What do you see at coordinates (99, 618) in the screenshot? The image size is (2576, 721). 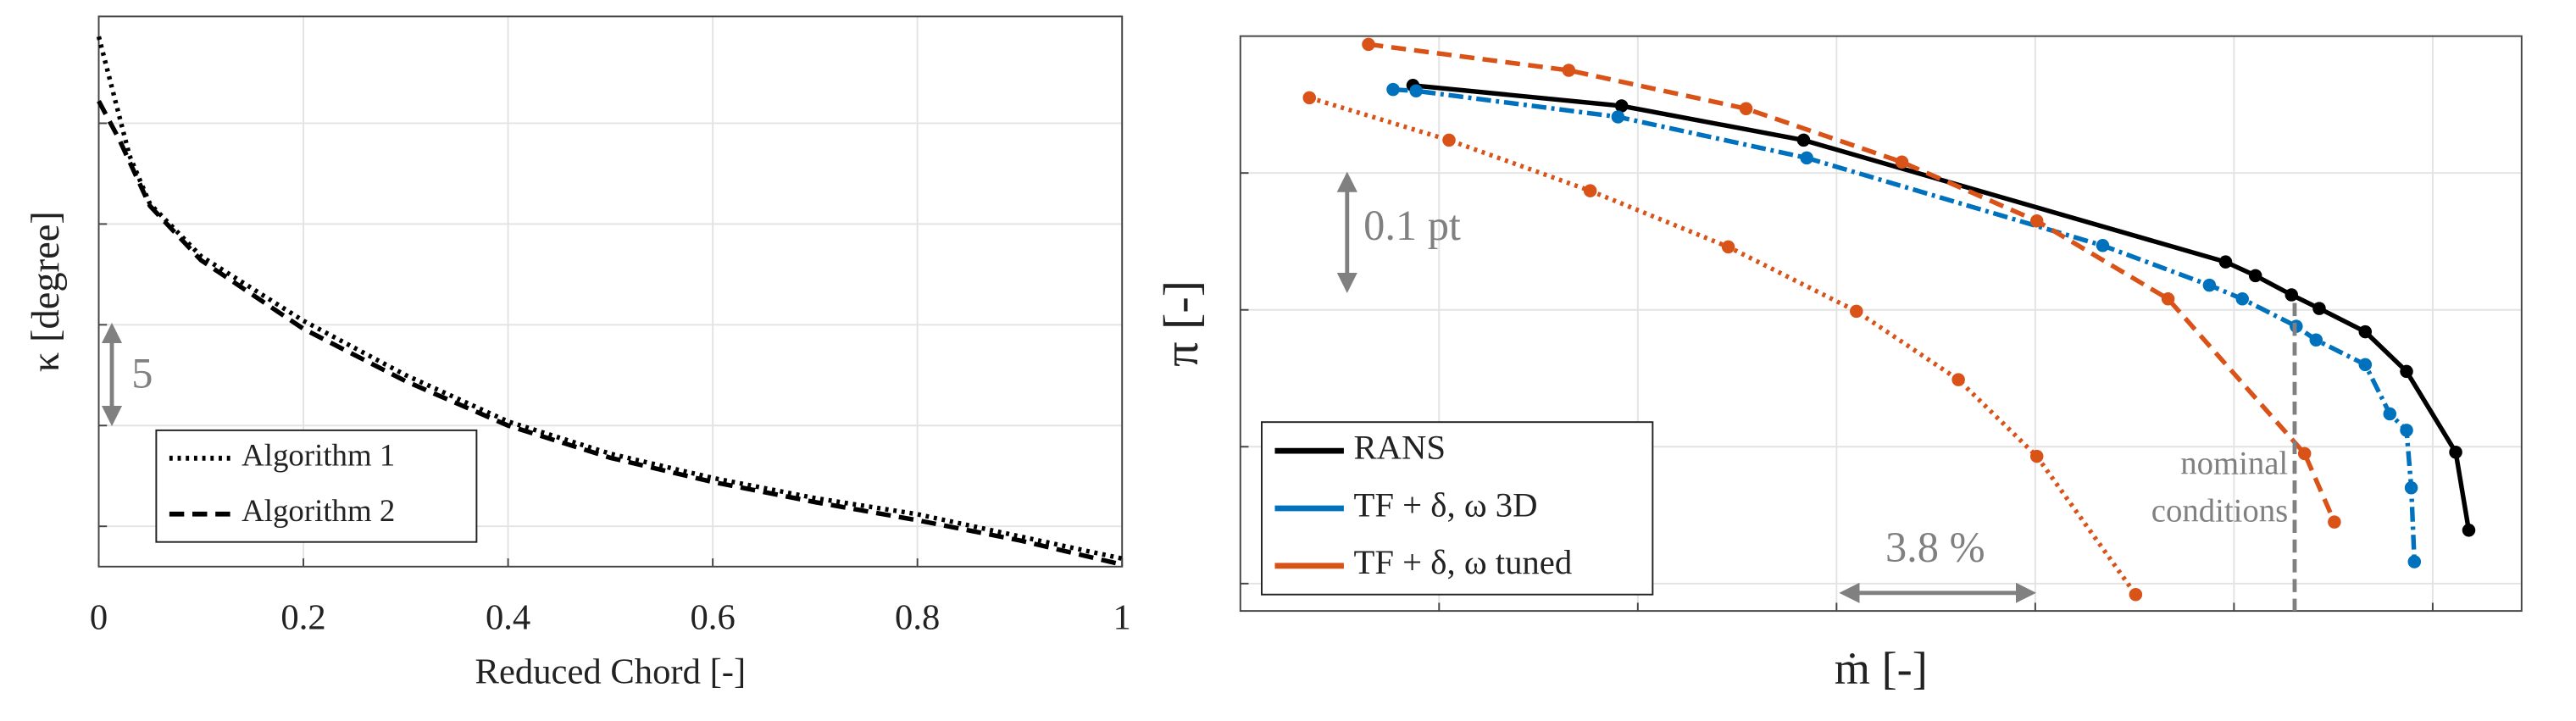 I see `x-tick-label: 0` at bounding box center [99, 618].